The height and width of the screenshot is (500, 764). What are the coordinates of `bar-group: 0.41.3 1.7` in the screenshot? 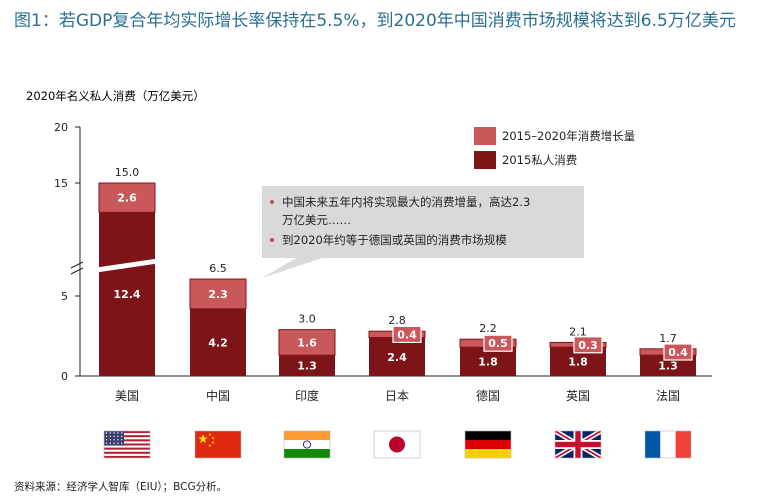 It's located at (668, 354).